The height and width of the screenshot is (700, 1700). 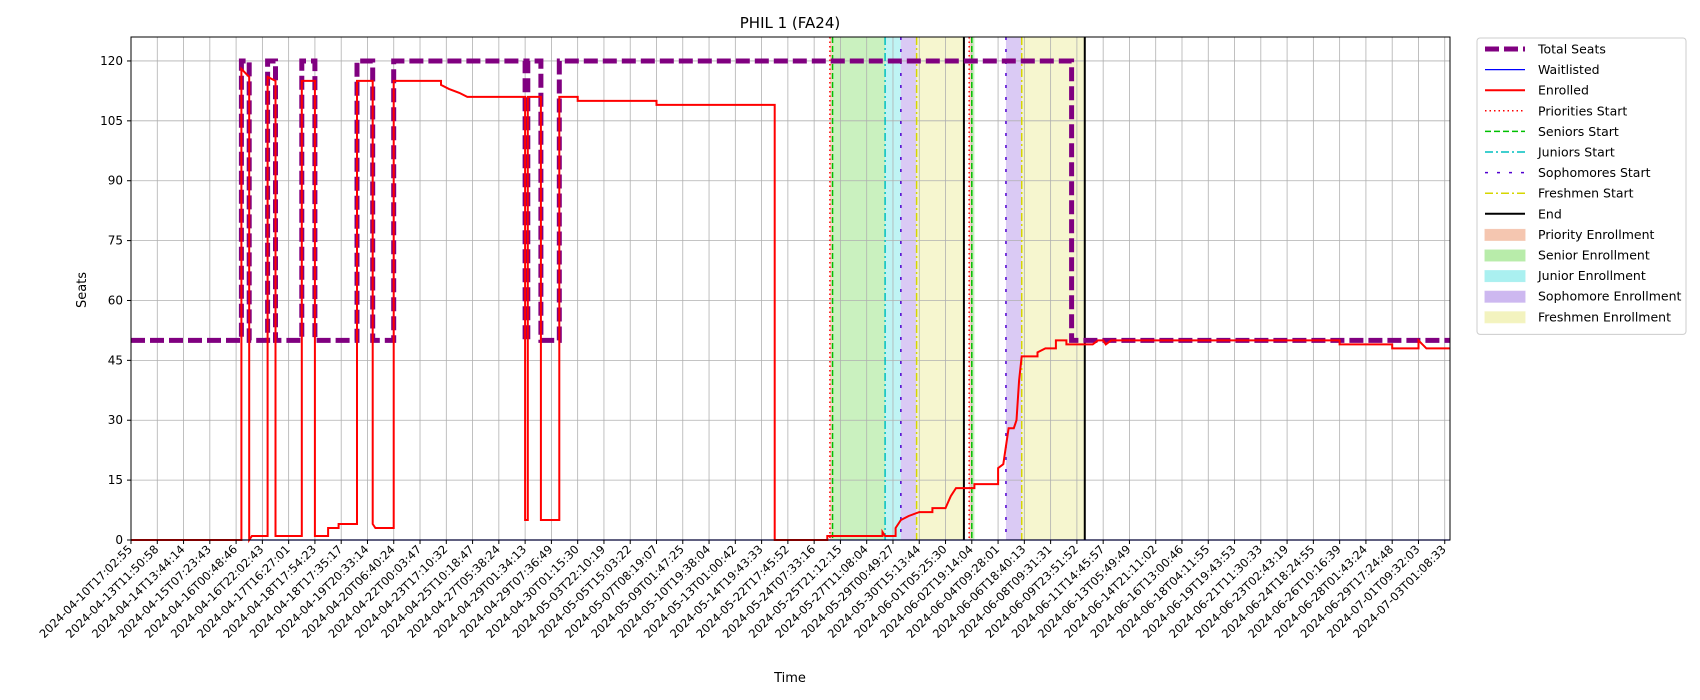 What do you see at coordinates (115, 360) in the screenshot?
I see `y-tick-label: 45` at bounding box center [115, 360].